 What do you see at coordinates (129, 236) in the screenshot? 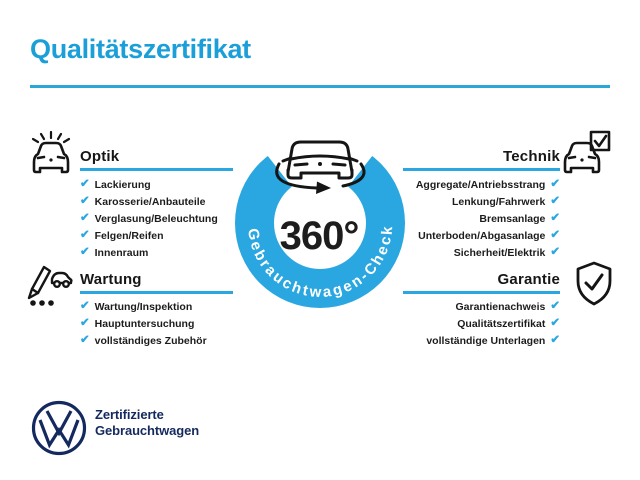
I see `item-label: Felgen/Reifen` at bounding box center [129, 236].